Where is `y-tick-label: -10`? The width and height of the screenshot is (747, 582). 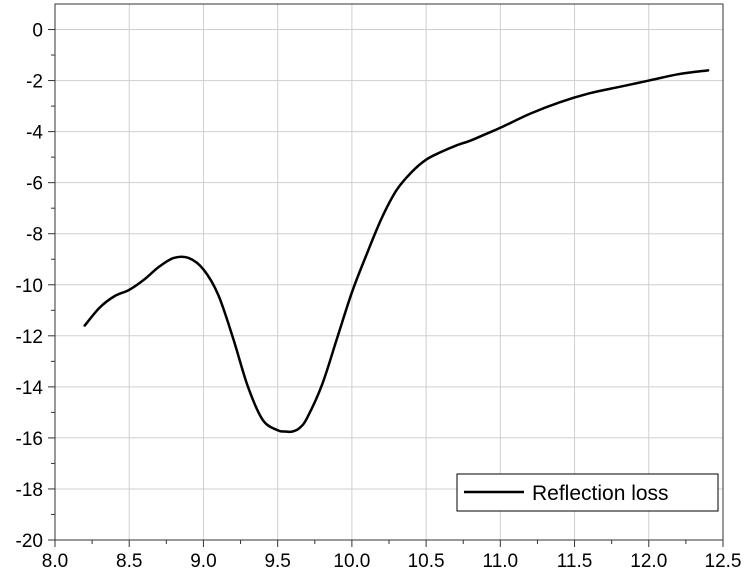 y-tick-label: -10 is located at coordinates (29, 286).